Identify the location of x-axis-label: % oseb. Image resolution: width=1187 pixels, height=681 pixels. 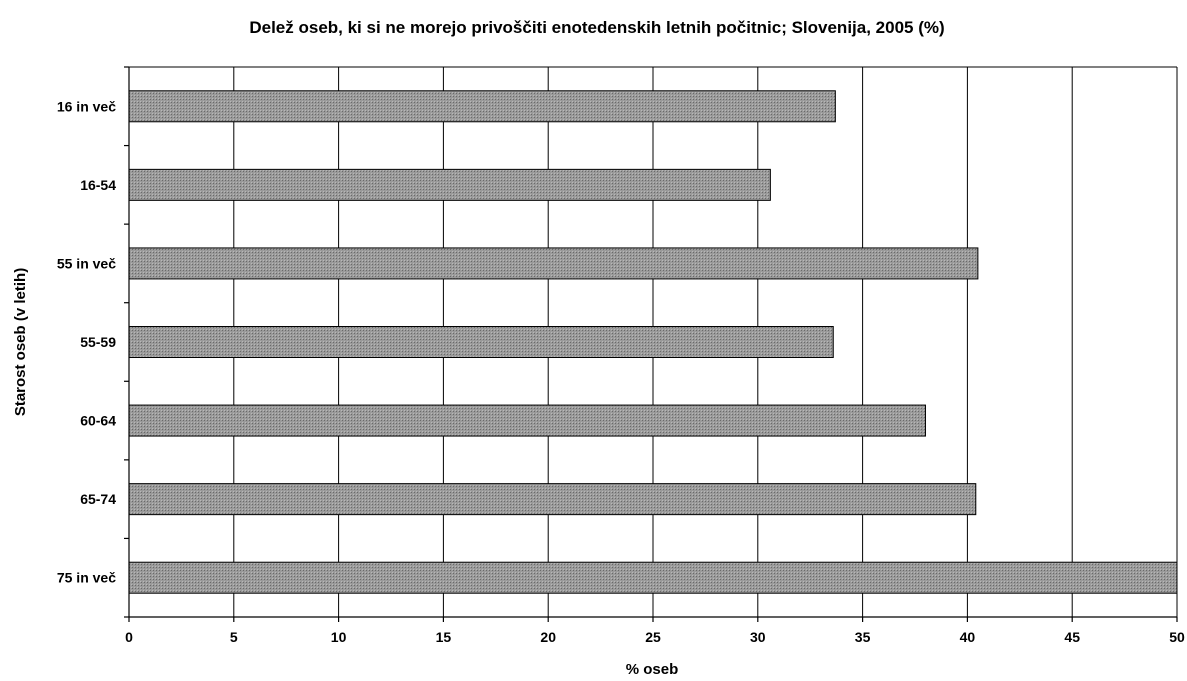
(652, 669).